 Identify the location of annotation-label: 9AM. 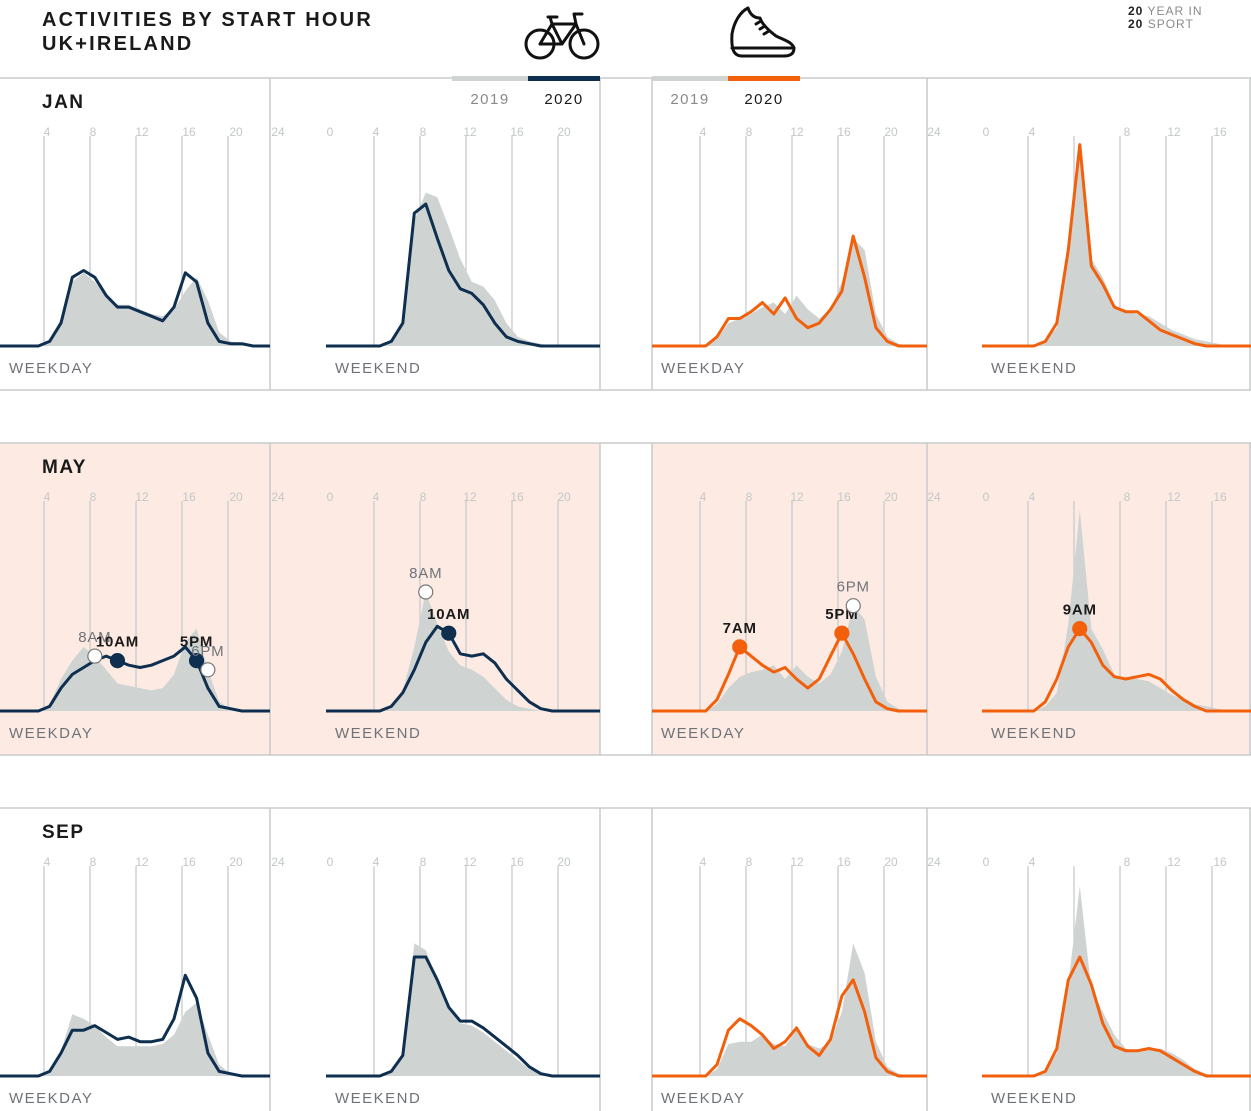
(1080, 610).